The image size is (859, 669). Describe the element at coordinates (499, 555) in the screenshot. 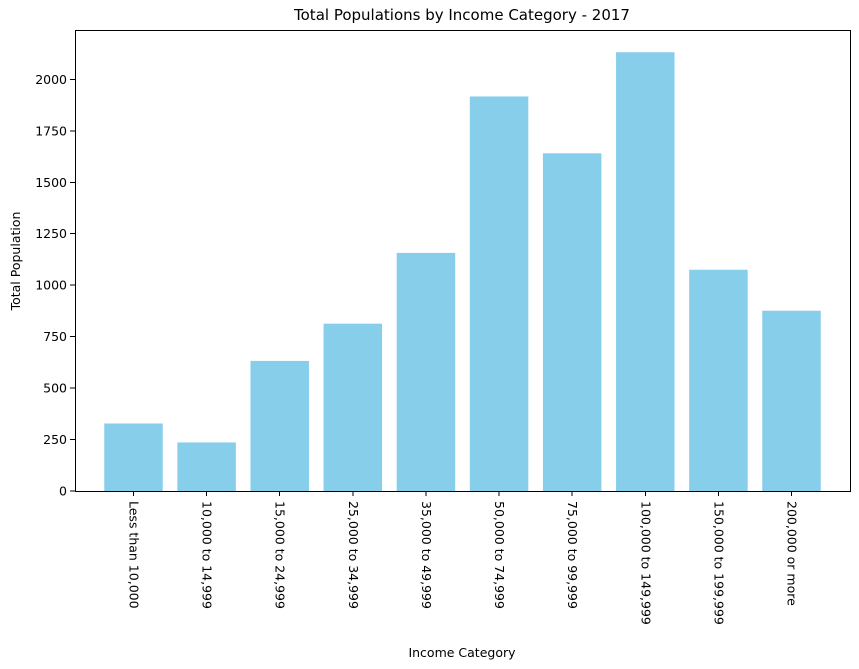

I see `x-tick-label: 50,000 to 74,999` at that location.